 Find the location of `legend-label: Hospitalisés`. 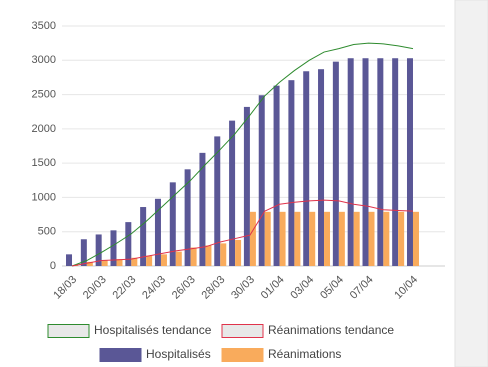

legend-label: Hospitalisés is located at coordinates (178, 354).